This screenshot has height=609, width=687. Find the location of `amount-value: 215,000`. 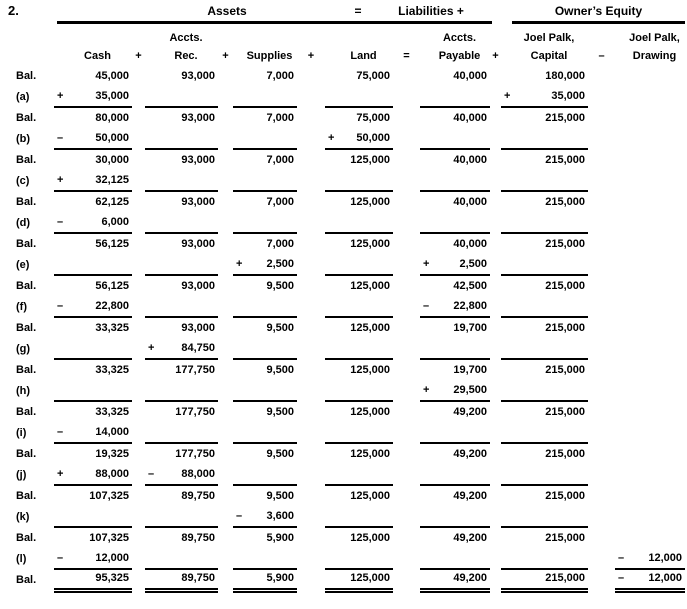

amount-value: 215,000 is located at coordinates (565, 286).